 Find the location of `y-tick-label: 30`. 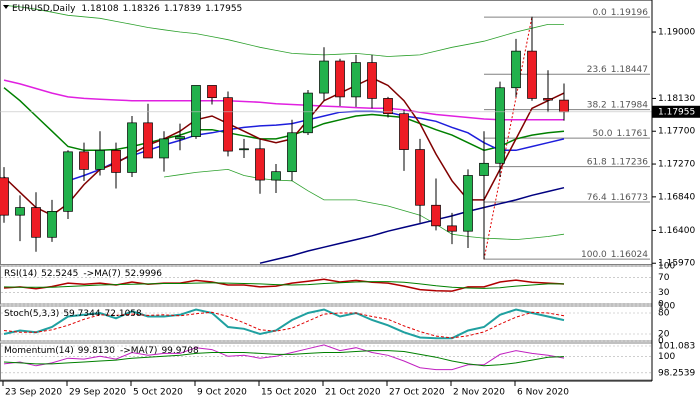

y-tick-label: 30 is located at coordinates (664, 293).